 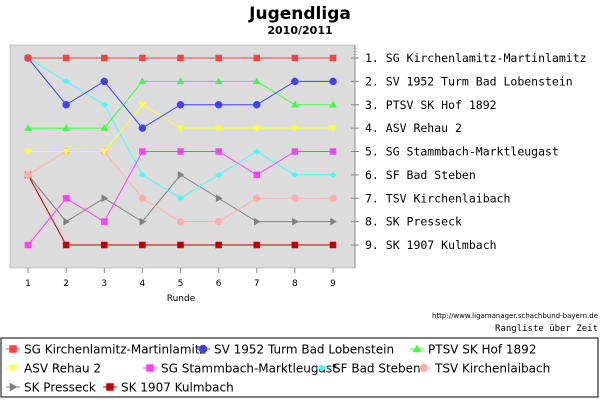 I want to click on x-tick-label: 8, so click(x=295, y=284).